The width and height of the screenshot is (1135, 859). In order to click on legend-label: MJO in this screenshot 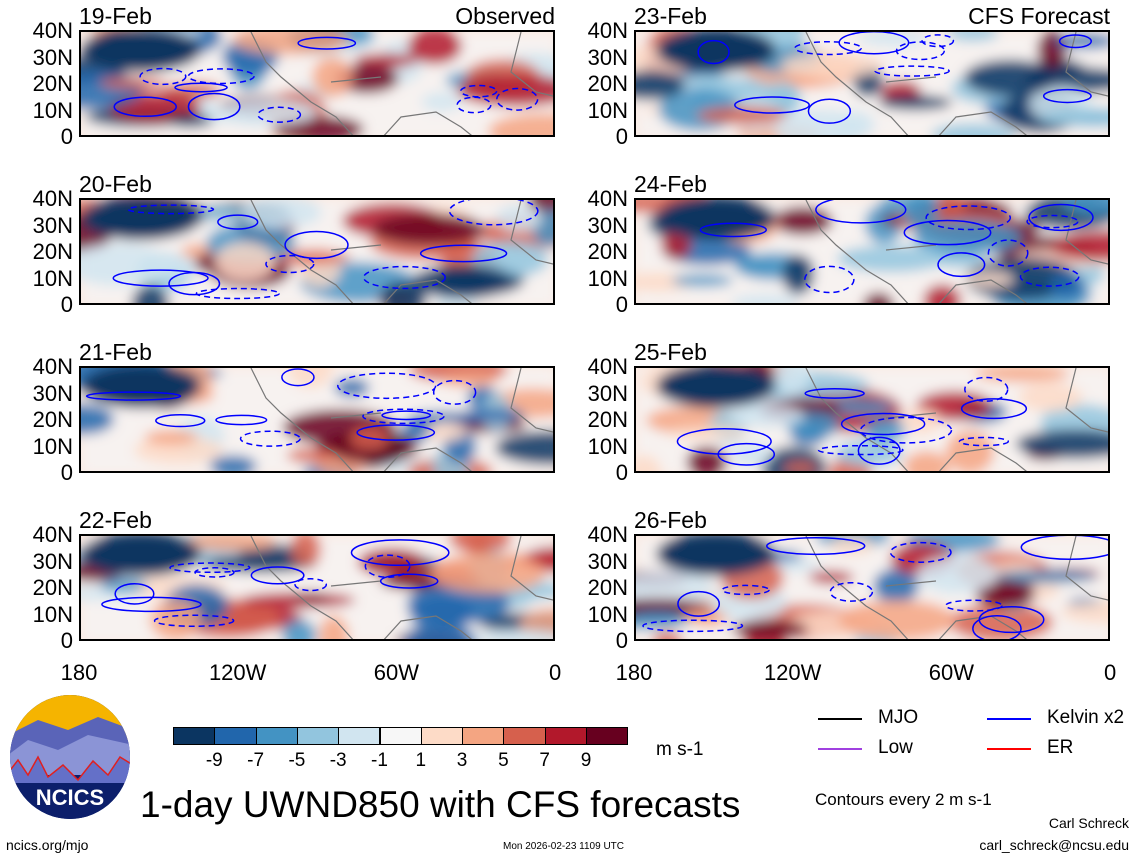, I will do `click(898, 717)`.